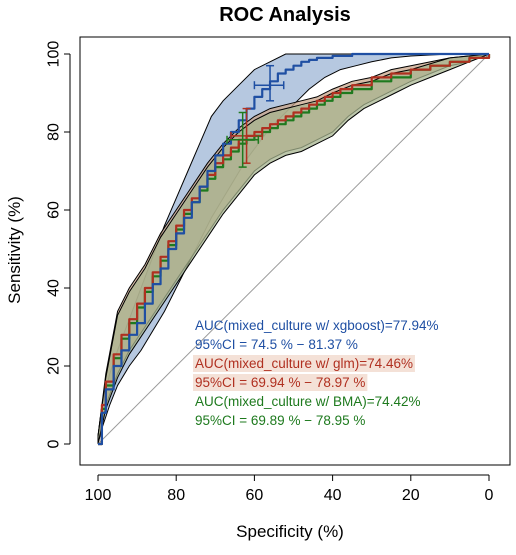 This screenshot has height=555, width=516. I want to click on ci-crosshair-xgboost, so click(269, 83).